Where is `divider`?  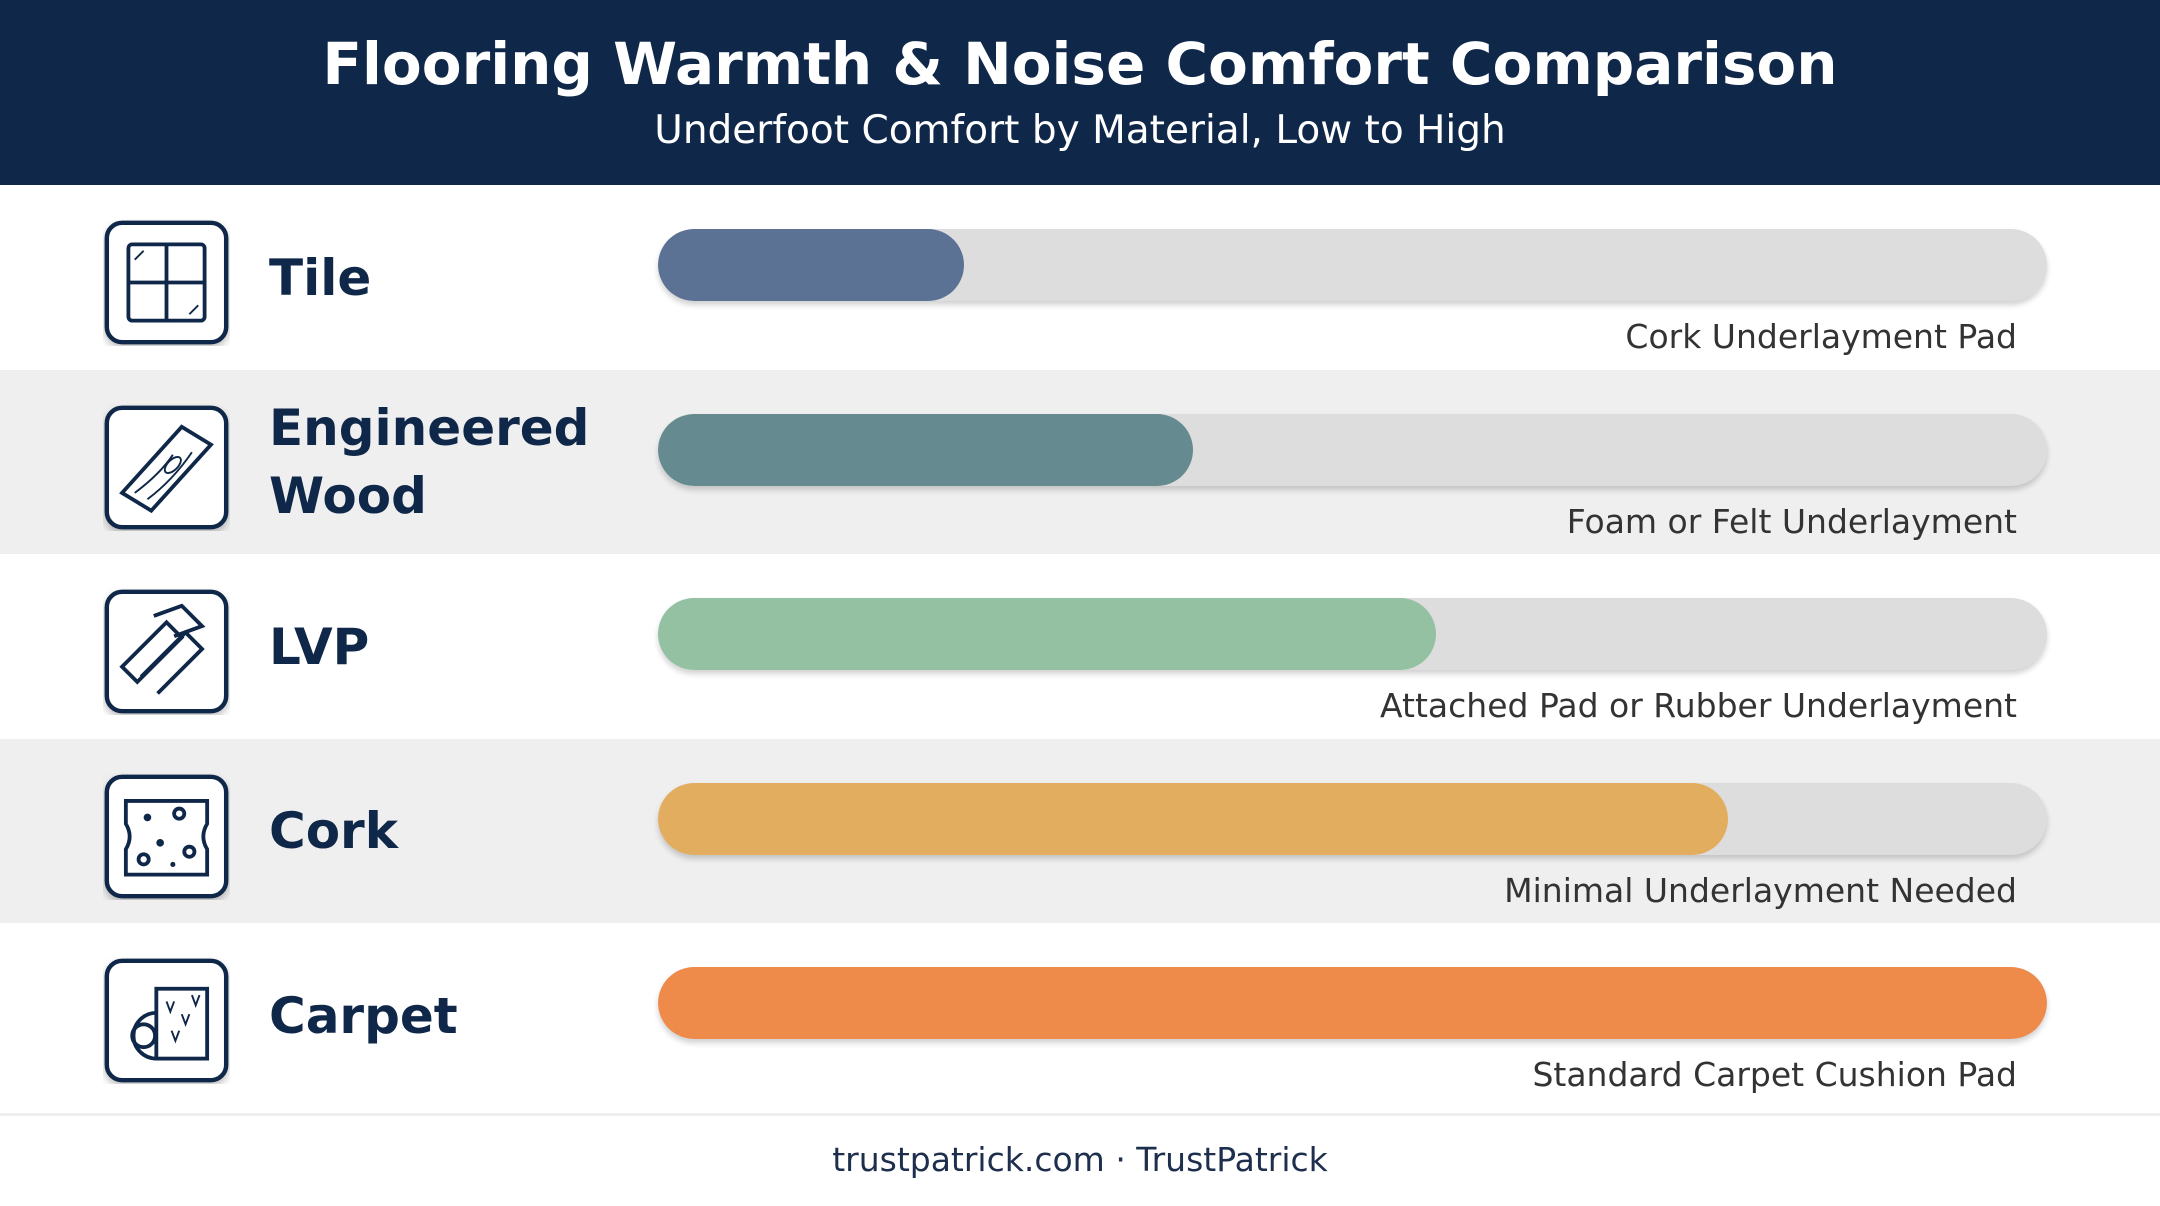
divider is located at coordinates (1080, 1114).